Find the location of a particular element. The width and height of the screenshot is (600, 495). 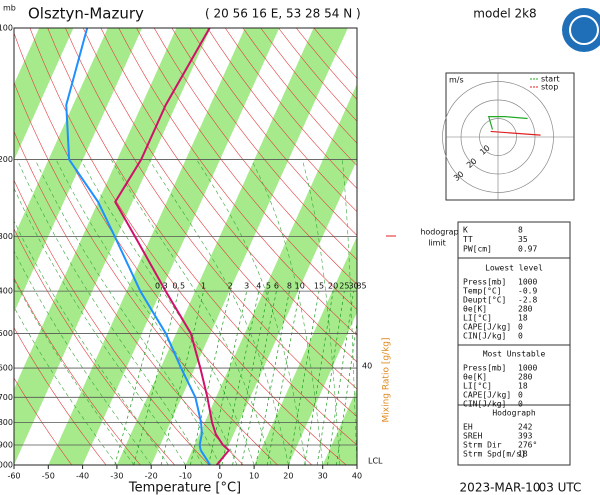

hodo-ring is located at coordinates (498, 137).